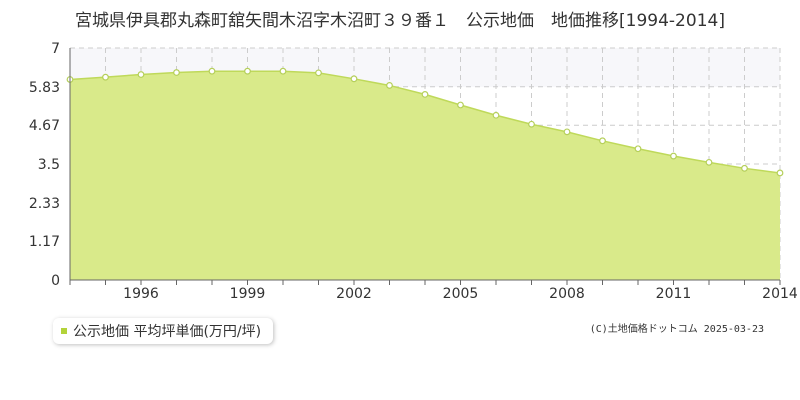  Describe the element at coordinates (55, 281) in the screenshot. I see `y-tick-label: 0` at that location.